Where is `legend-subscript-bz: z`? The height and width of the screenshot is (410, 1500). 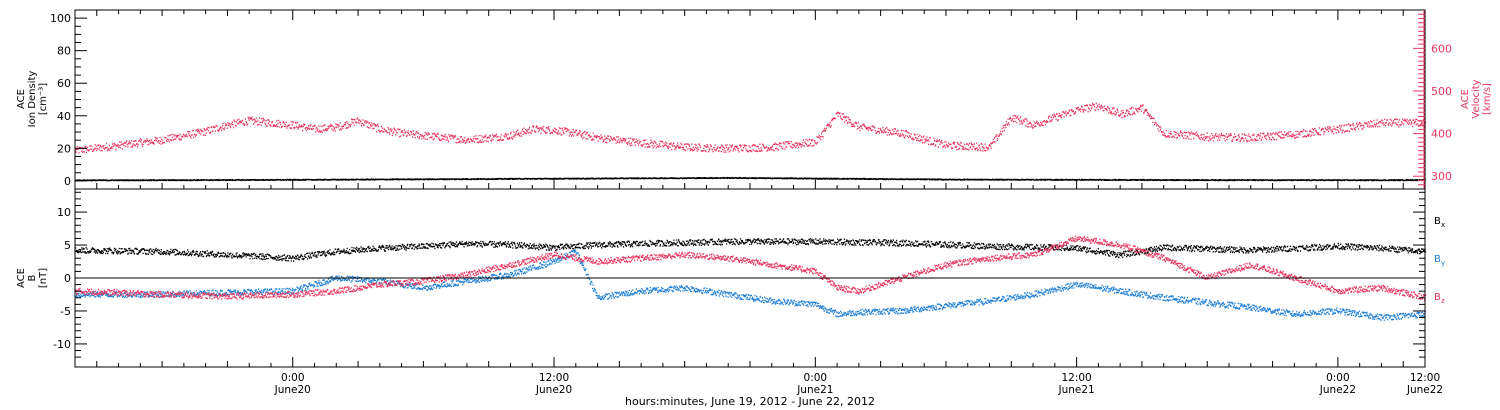
legend-subscript-bz: z is located at coordinates (1443, 301).